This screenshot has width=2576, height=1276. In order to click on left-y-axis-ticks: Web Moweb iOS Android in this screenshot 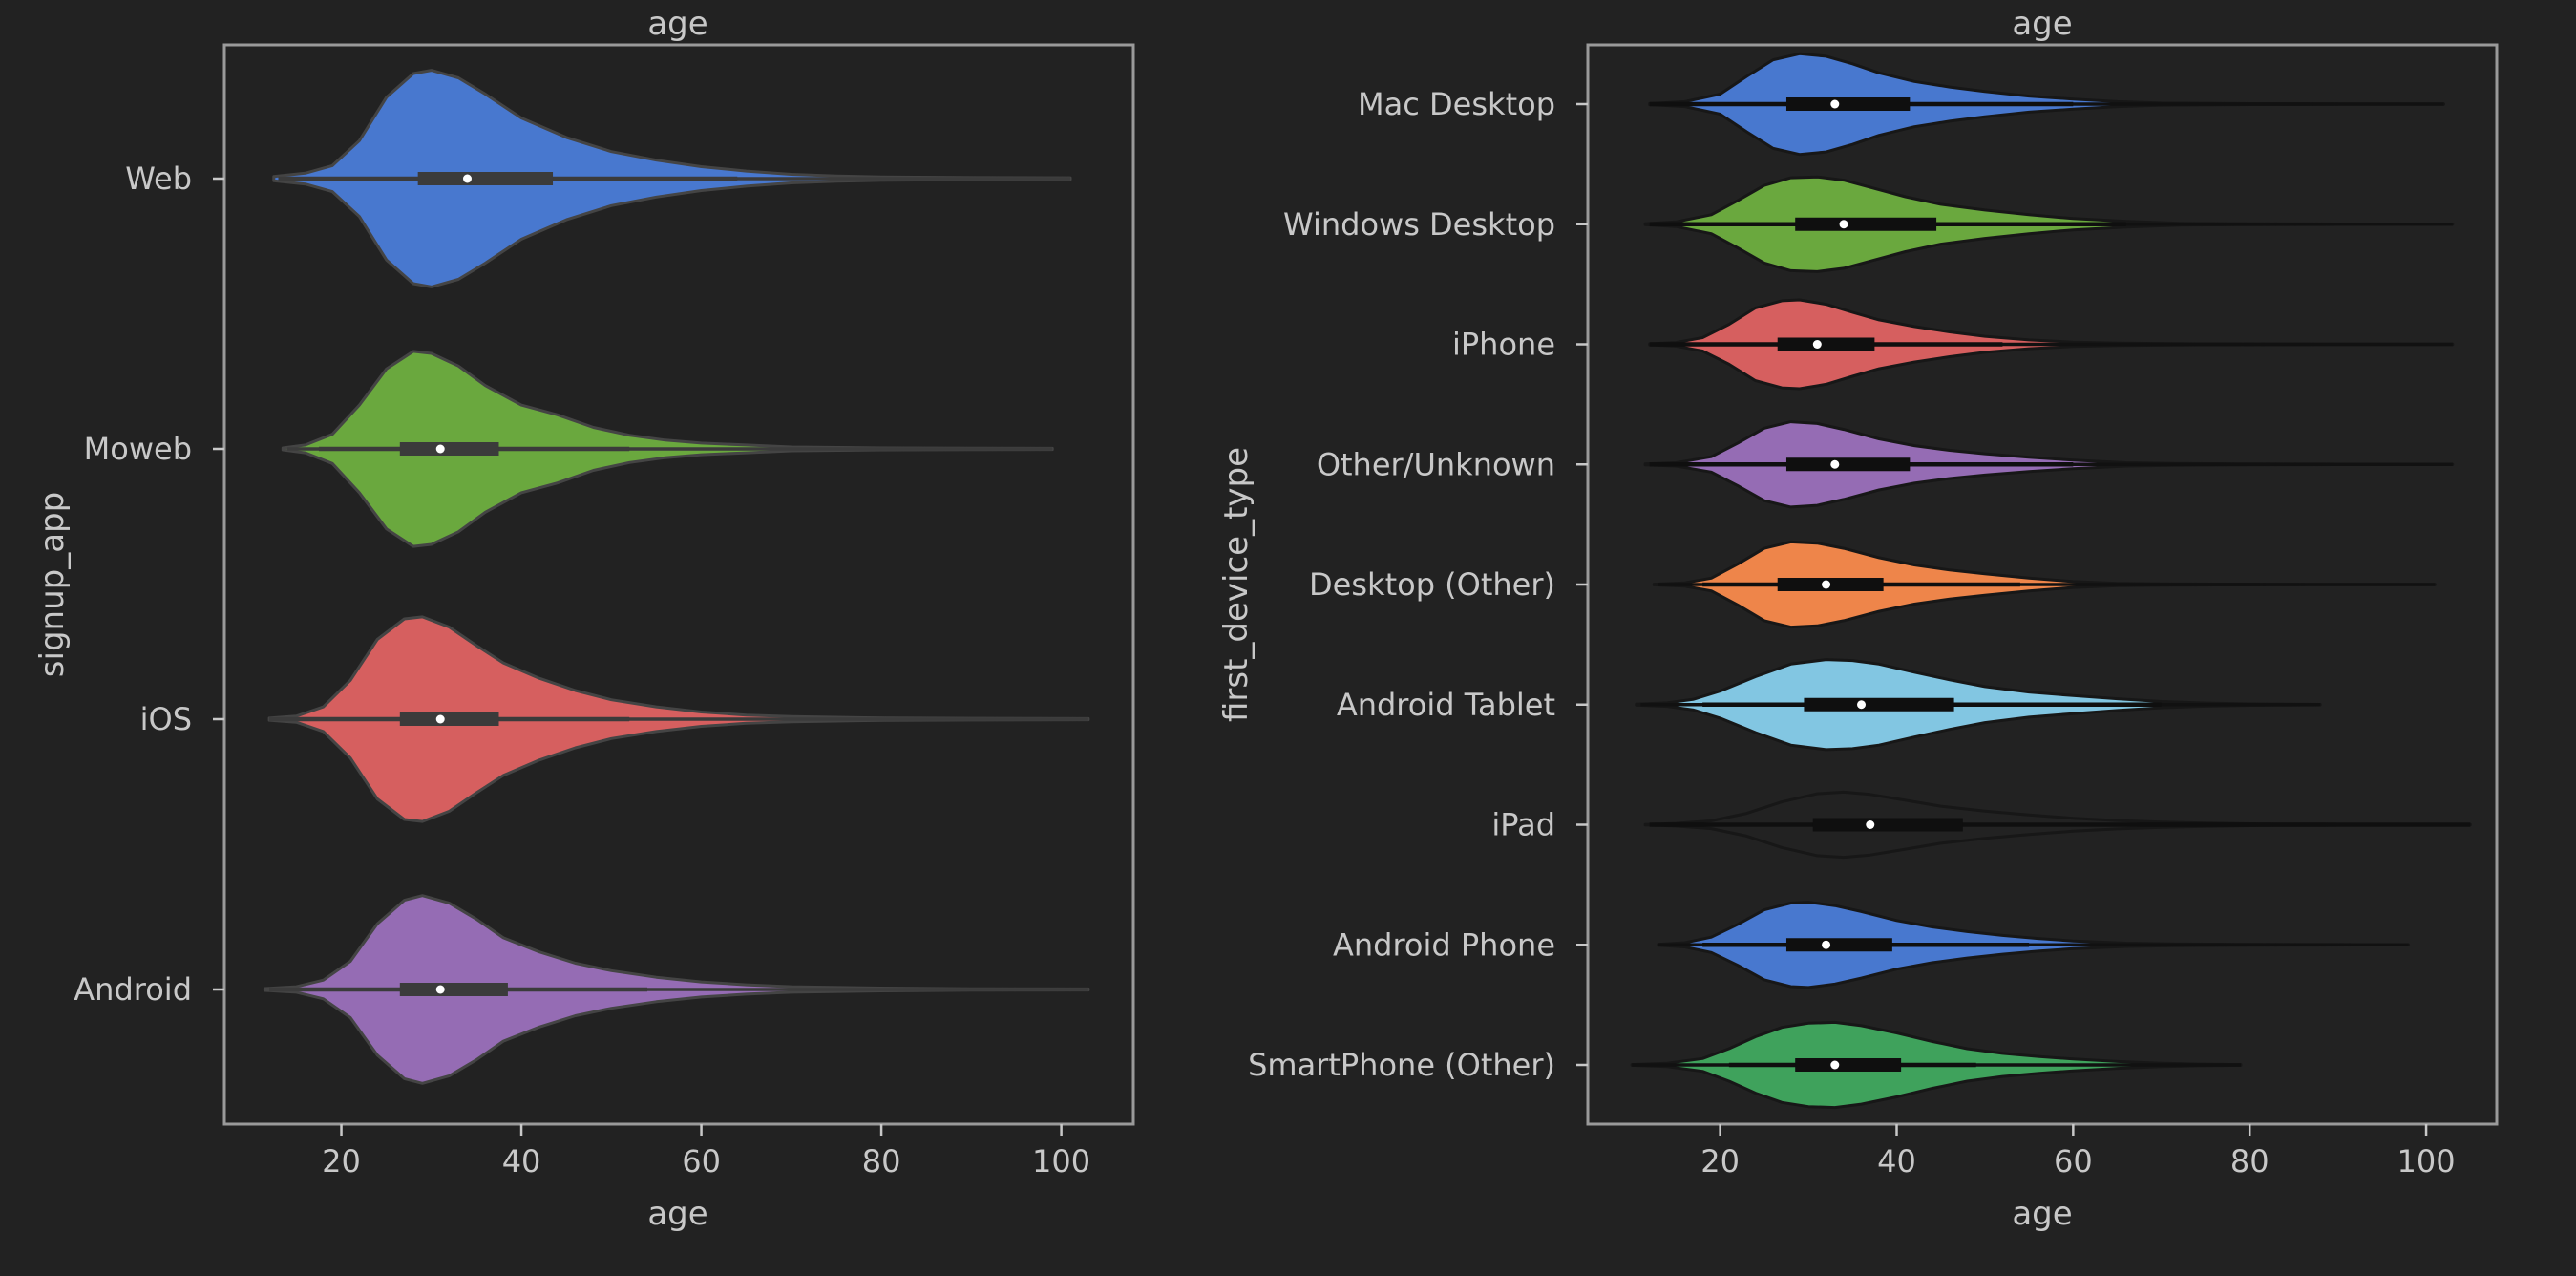, I will do `click(149, 584)`.